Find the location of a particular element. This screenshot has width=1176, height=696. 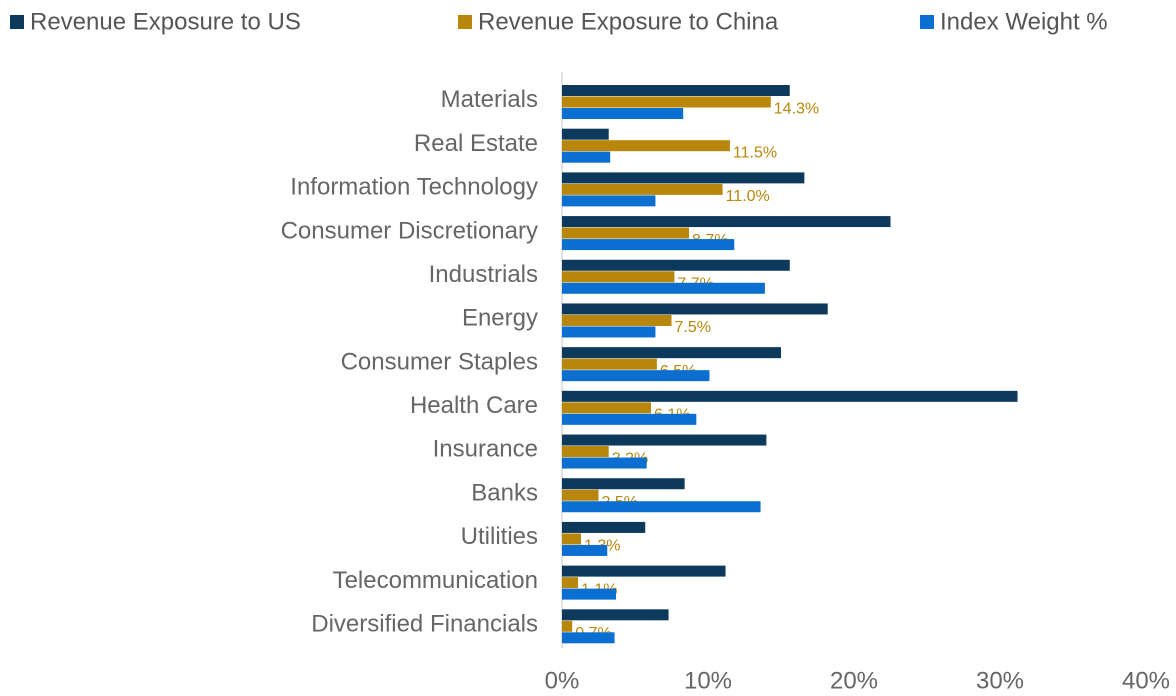

category-label: Consumer Discretionary is located at coordinates (409, 230).